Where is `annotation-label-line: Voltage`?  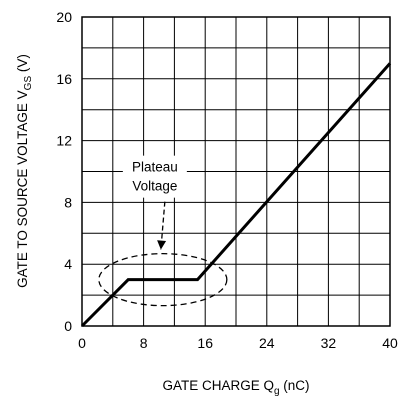
annotation-label-line: Voltage is located at coordinates (154, 186).